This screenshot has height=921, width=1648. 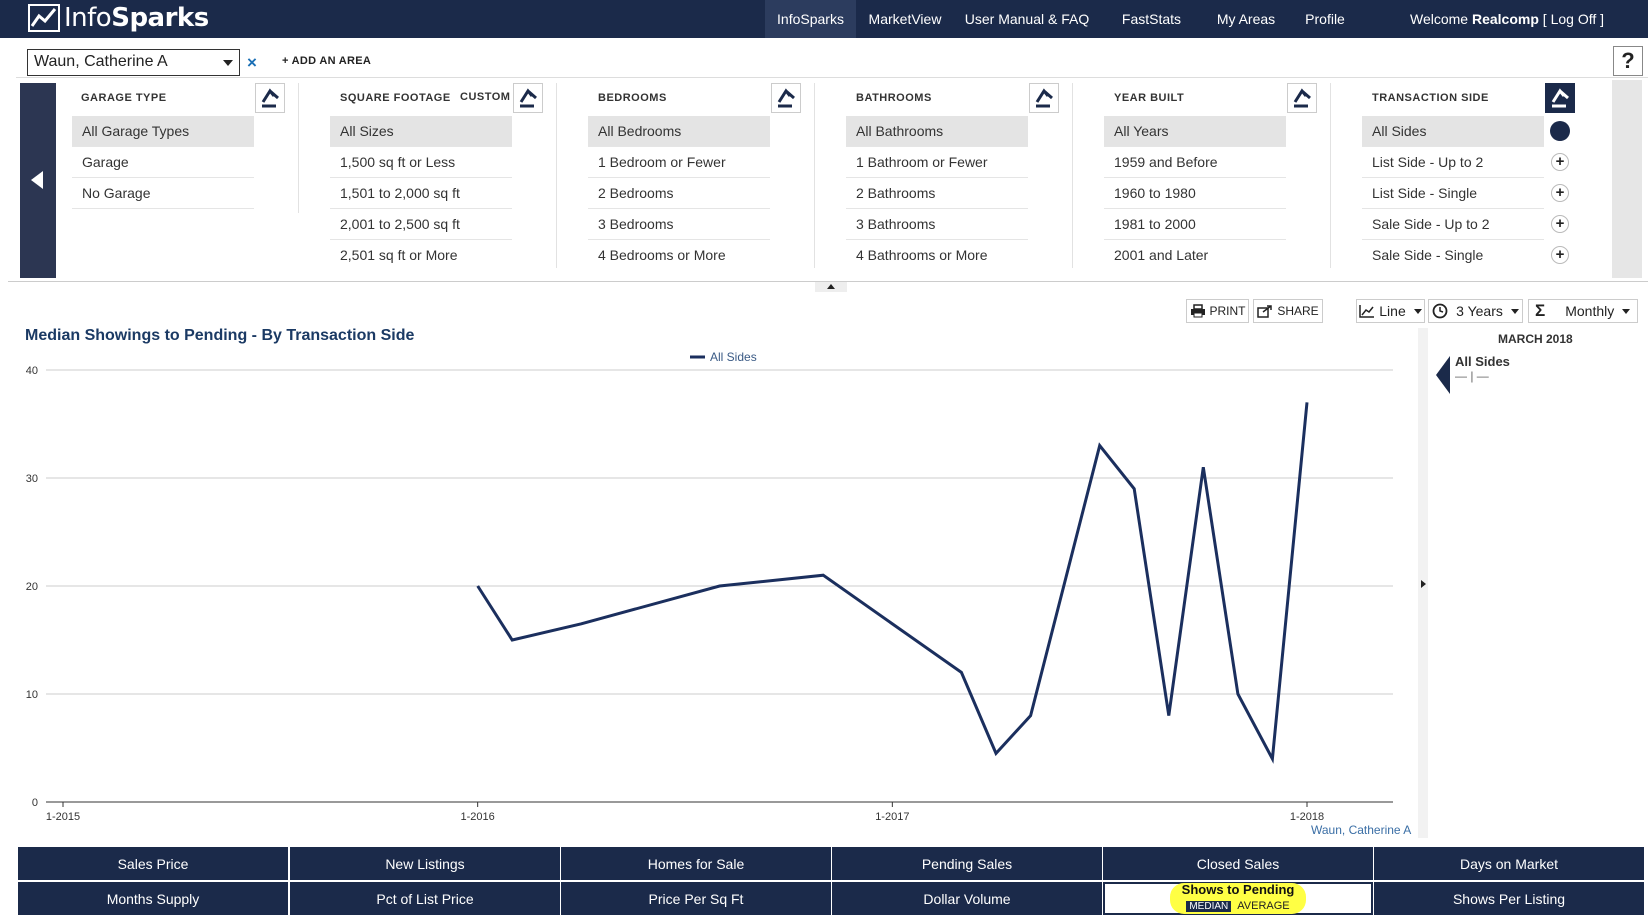 I want to click on filters-scroll-left-button, so click(x=38, y=180).